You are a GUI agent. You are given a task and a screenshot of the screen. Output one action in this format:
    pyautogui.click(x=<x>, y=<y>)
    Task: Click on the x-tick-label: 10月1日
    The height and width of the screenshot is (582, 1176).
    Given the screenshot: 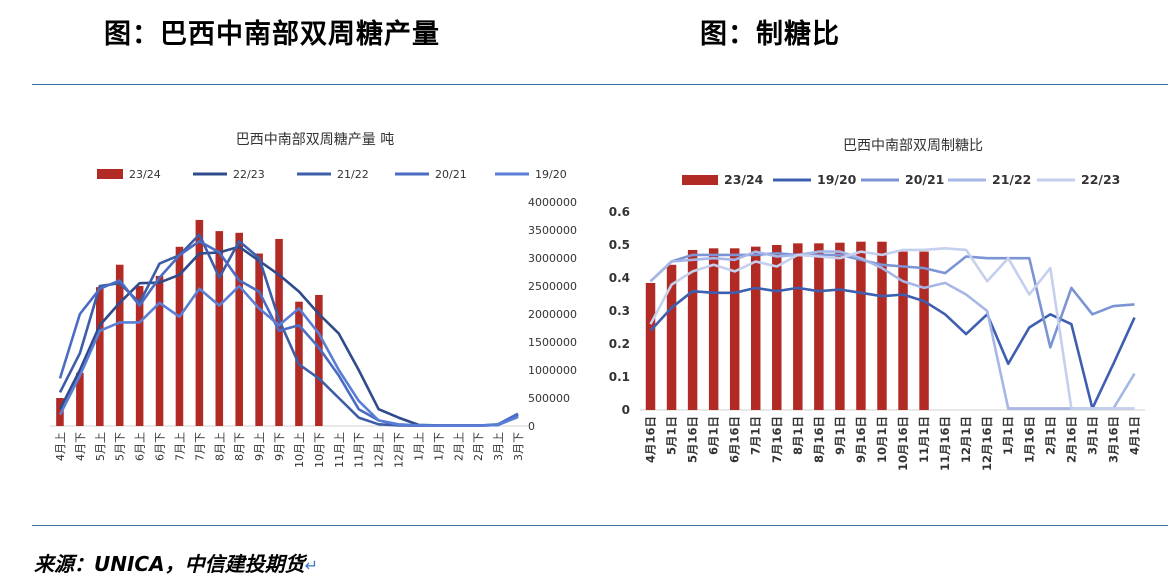 What is the action you would take?
    pyautogui.click(x=882, y=439)
    